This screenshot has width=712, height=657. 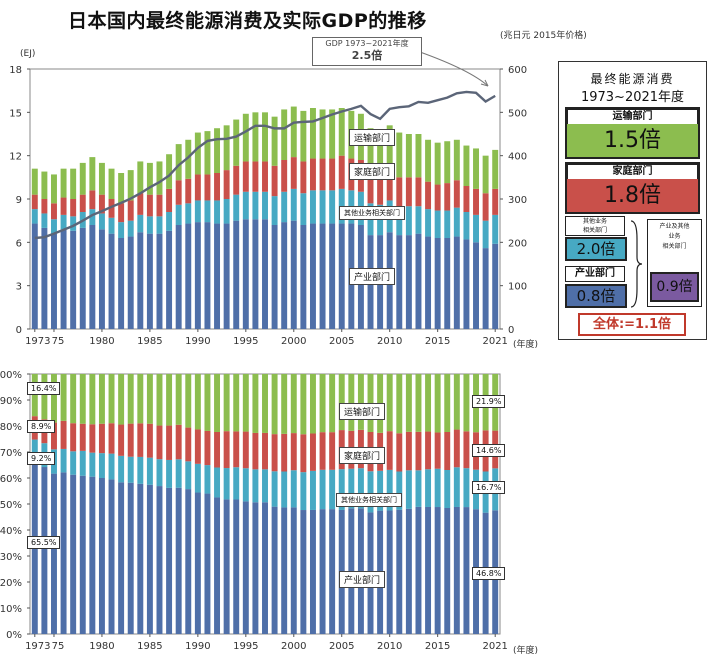 What do you see at coordinates (632, 79) in the screenshot?
I see `legend-heading: 最终能源消费` at bounding box center [632, 79].